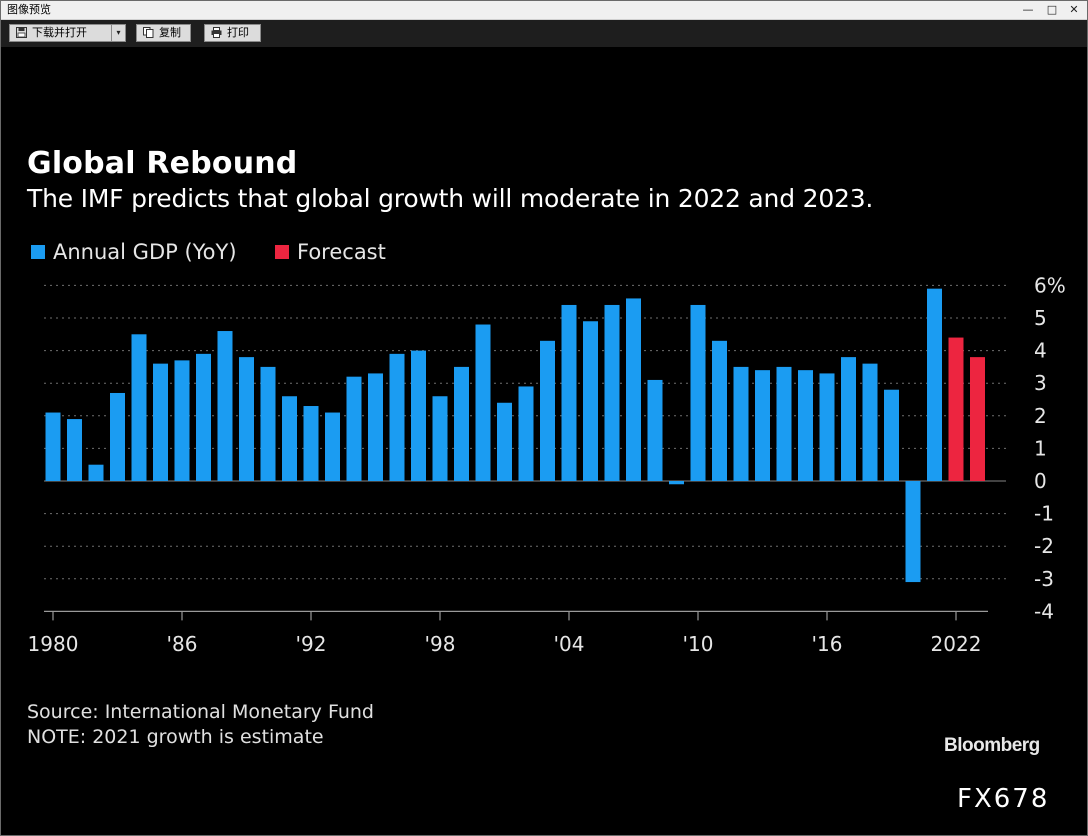 The width and height of the screenshot is (1088, 836). What do you see at coordinates (145, 252) in the screenshot?
I see `legend-label-annual-gdp: Annual GDP (YoY)` at bounding box center [145, 252].